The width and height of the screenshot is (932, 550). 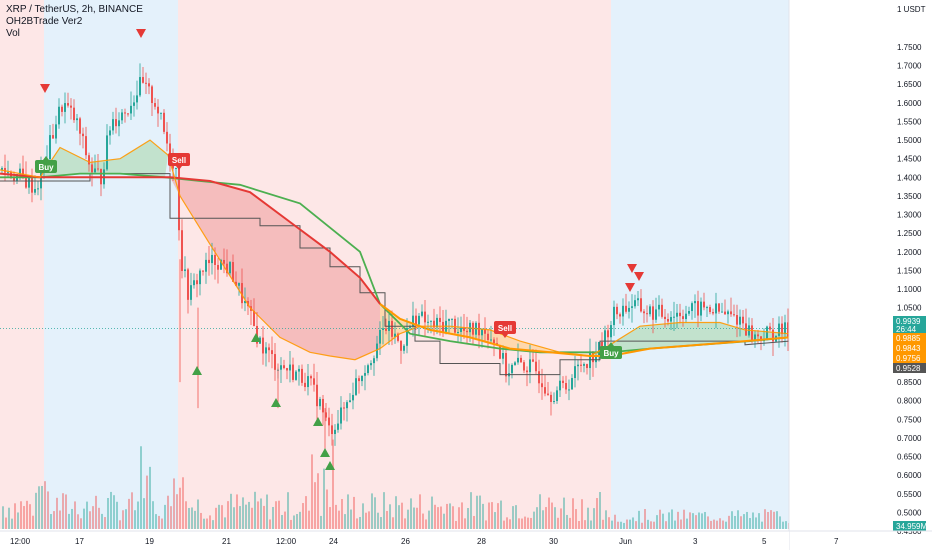 What do you see at coordinates (909, 47) in the screenshot?
I see `price-tick-label: 1.7500` at bounding box center [909, 47].